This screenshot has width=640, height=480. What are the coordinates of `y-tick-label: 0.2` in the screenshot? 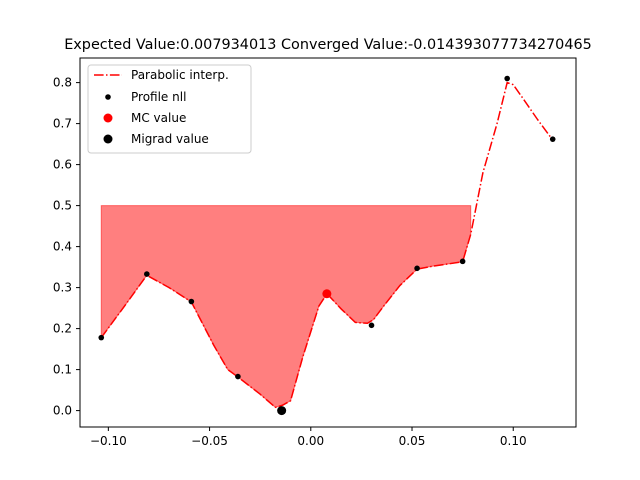 It's located at (62, 329).